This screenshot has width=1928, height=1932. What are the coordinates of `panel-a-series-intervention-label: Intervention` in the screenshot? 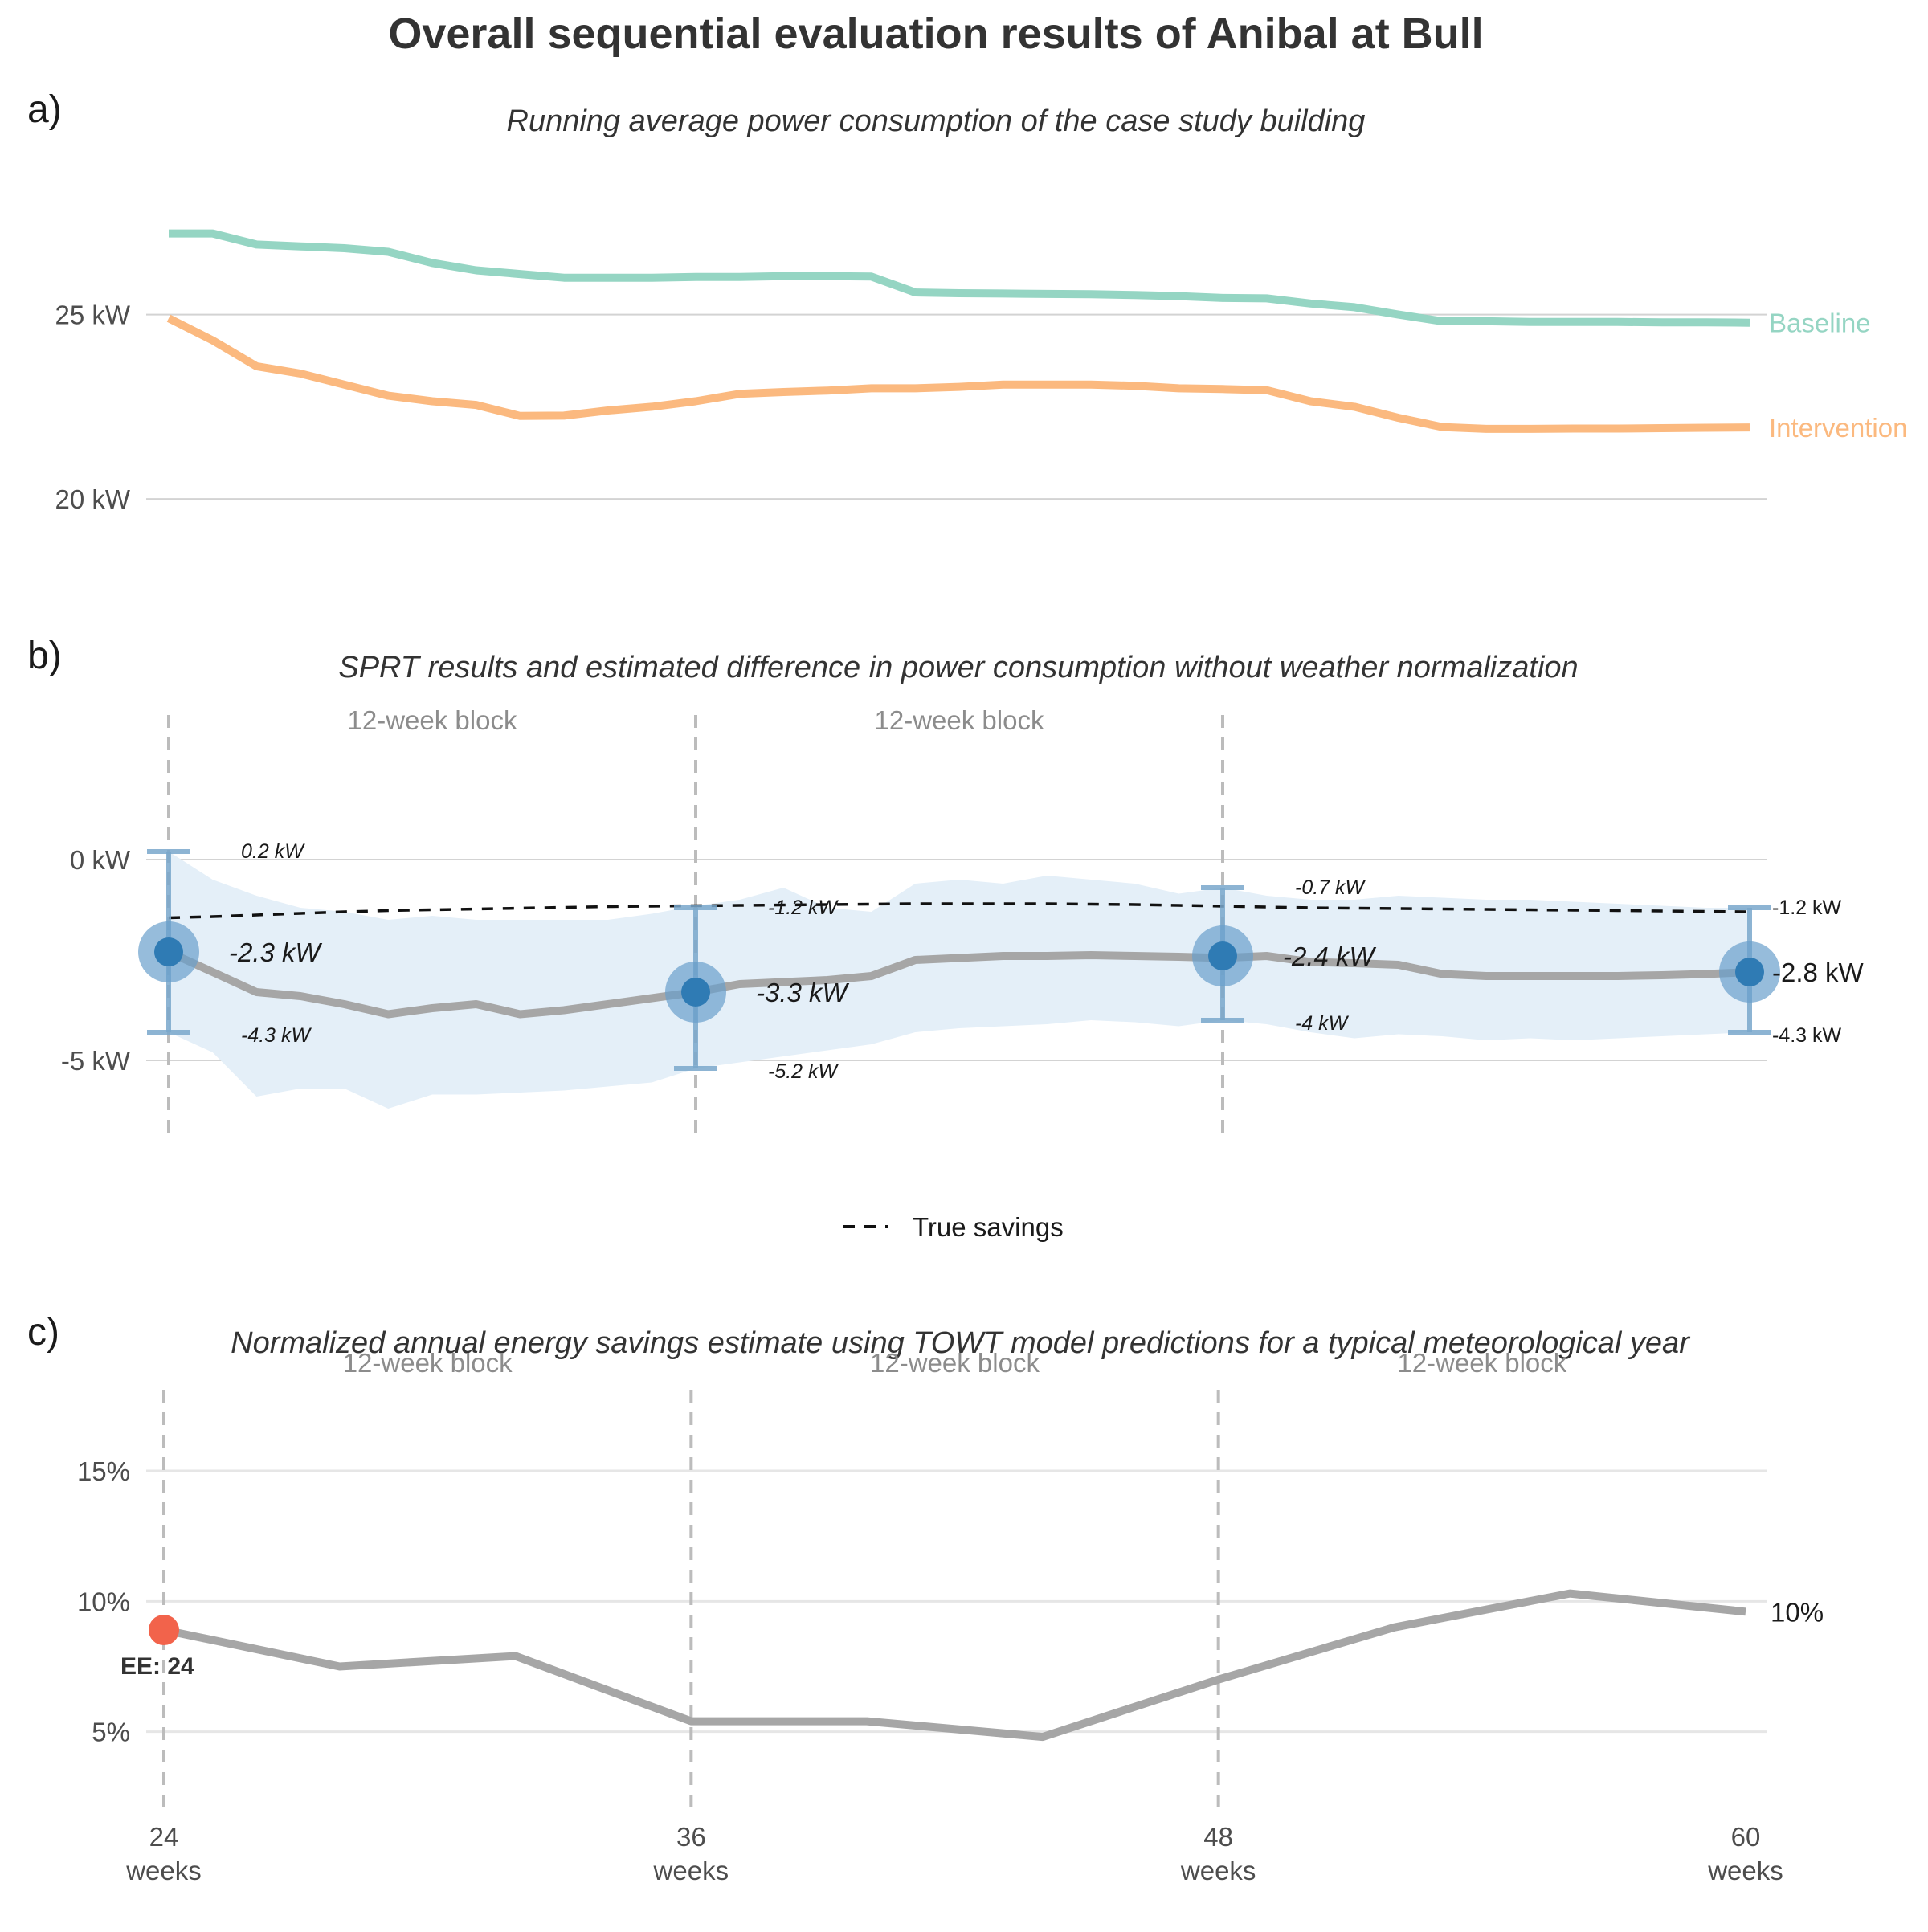 It's located at (1838, 428).